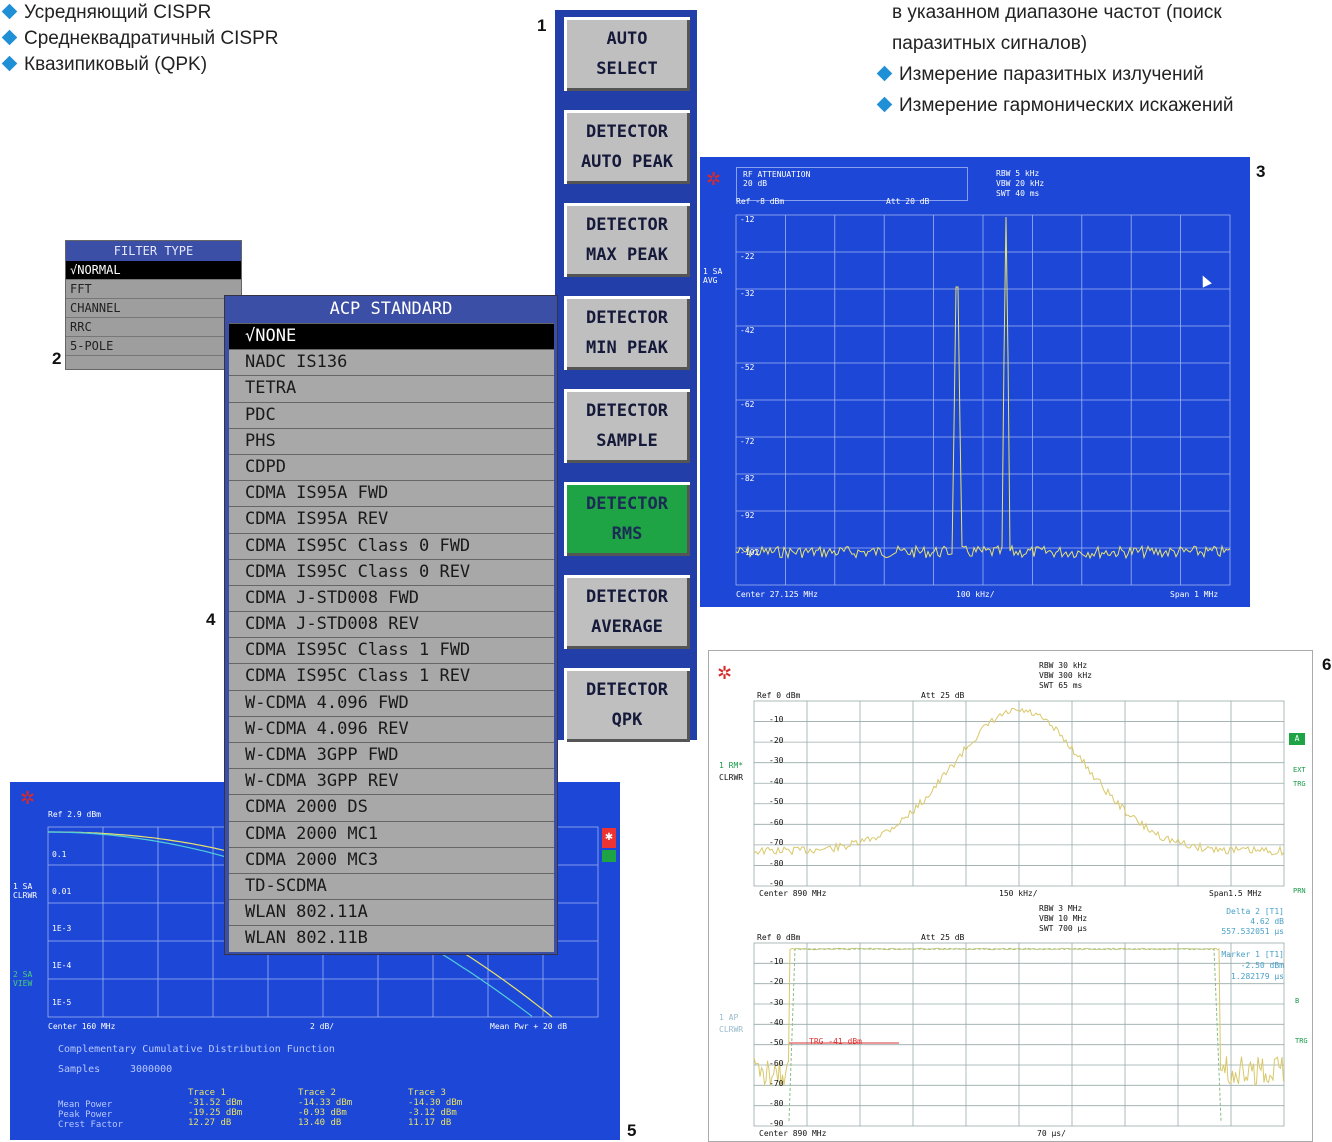  I want to click on softkey-sample: DETECTOR SAMPLE, so click(627, 426).